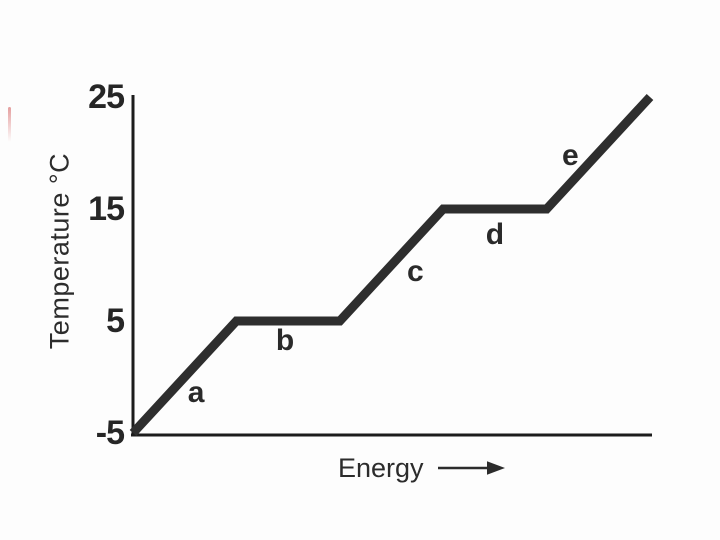 Image resolution: width=720 pixels, height=540 pixels. I want to click on y-tick-label-neg5: -5, so click(110, 433).